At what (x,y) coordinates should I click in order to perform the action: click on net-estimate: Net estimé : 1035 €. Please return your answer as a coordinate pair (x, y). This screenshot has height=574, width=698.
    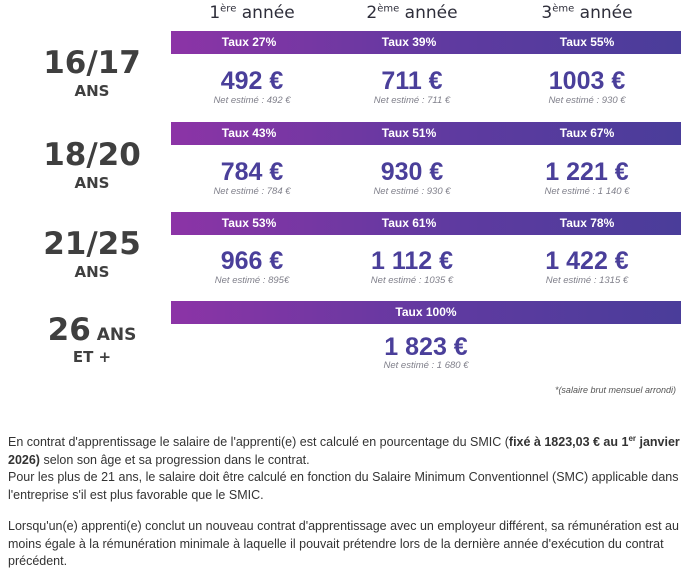
    Looking at the image, I should click on (412, 280).